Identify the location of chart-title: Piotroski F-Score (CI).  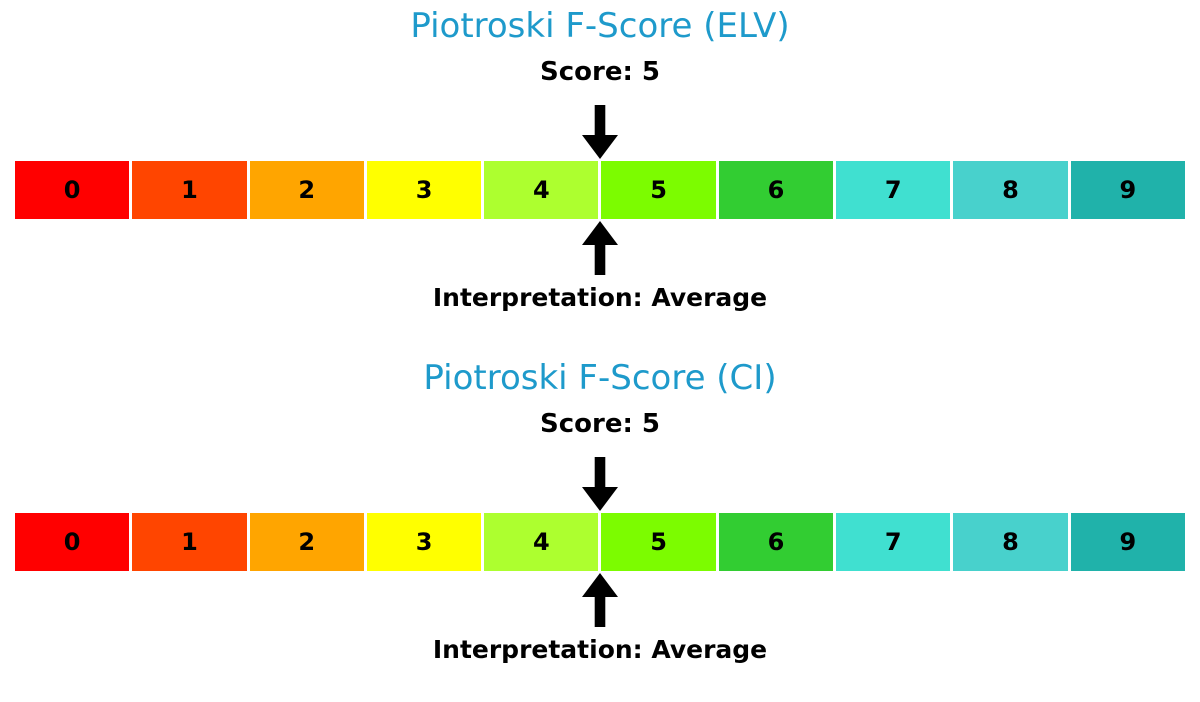
(600, 378).